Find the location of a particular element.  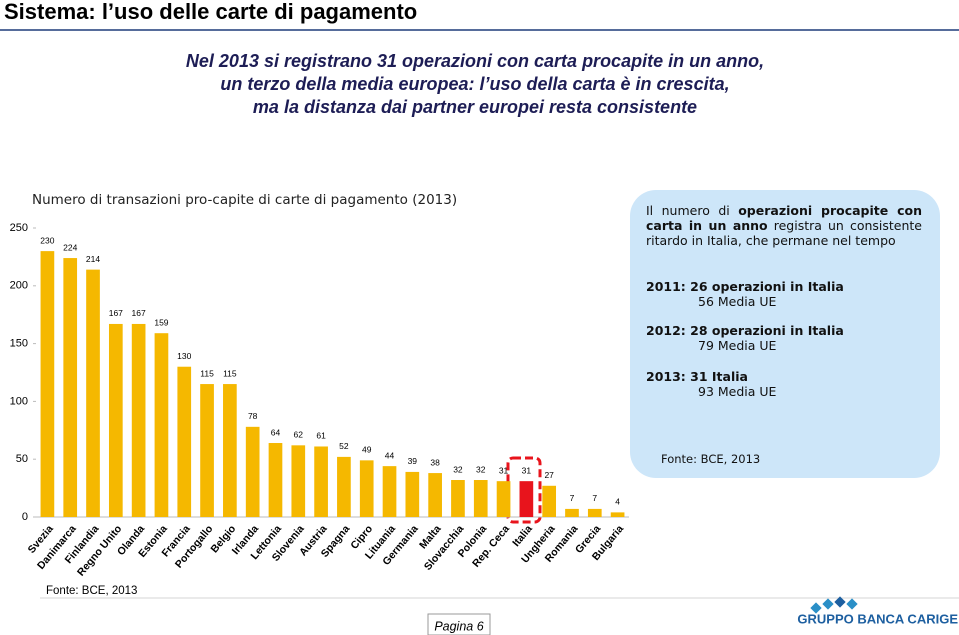

item-bold: 2012: 28 operazioni in Italia is located at coordinates (745, 330).